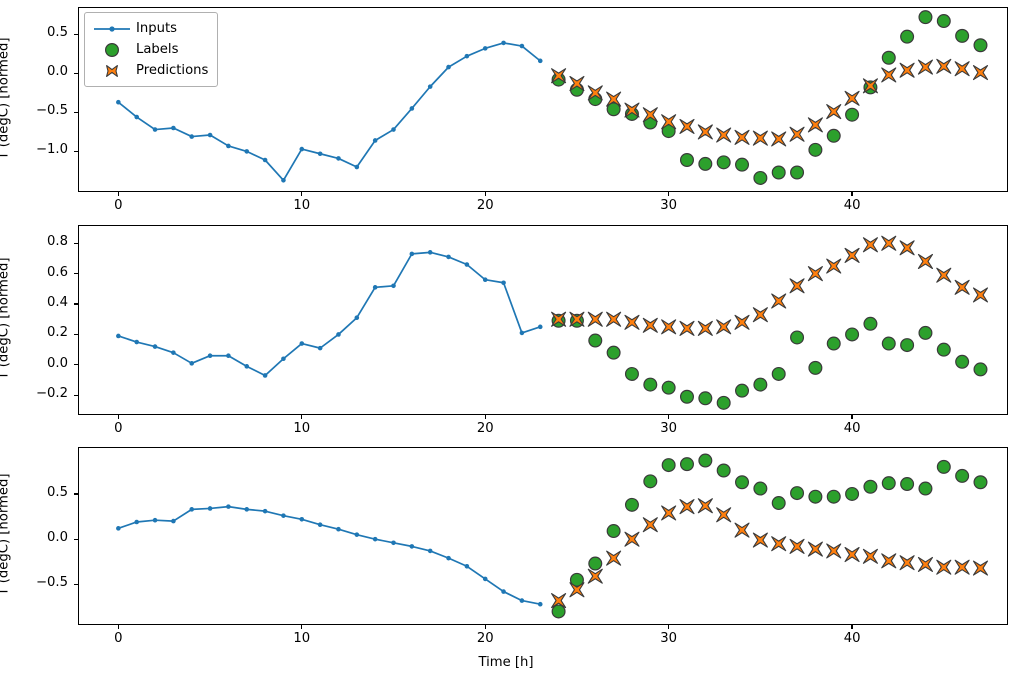 Image resolution: width=1012 pixels, height=679 pixels. What do you see at coordinates (57, 72) in the screenshot?
I see `y-tick-label: 0.0` at bounding box center [57, 72].